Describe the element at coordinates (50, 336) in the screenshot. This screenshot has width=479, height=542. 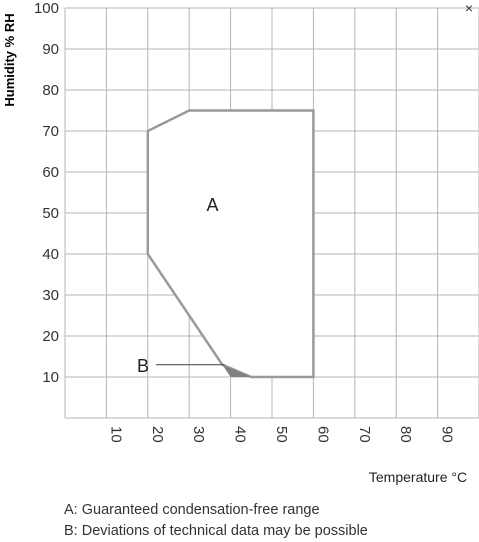
I see `y-tick-label: 20` at that location.